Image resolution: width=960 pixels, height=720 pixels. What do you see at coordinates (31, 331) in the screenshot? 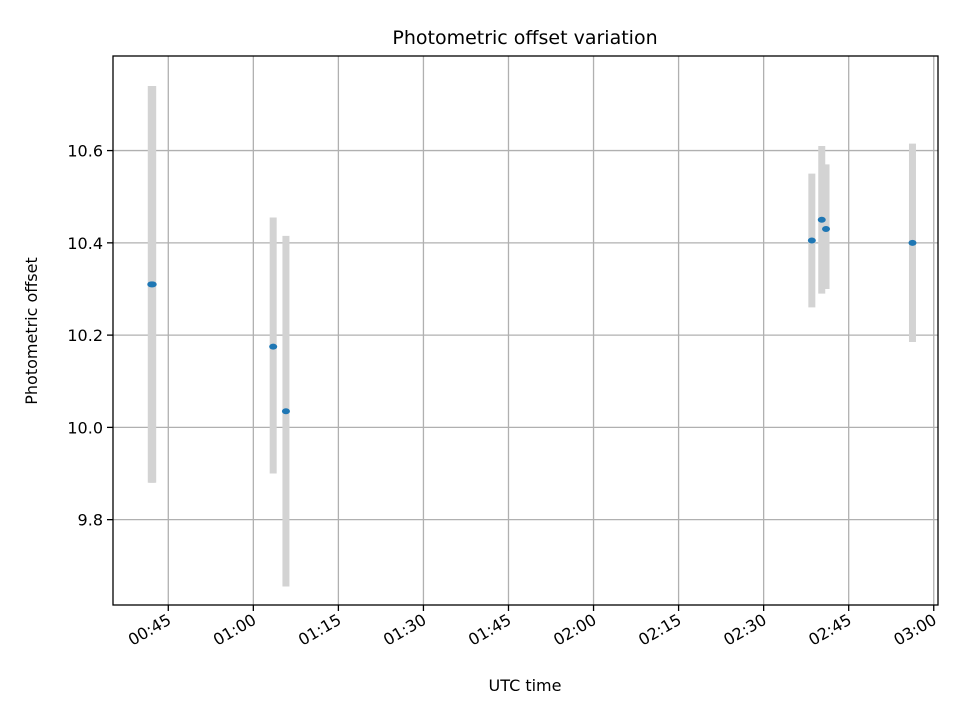
I see `y-axis-label: Photometric offset` at bounding box center [31, 331].